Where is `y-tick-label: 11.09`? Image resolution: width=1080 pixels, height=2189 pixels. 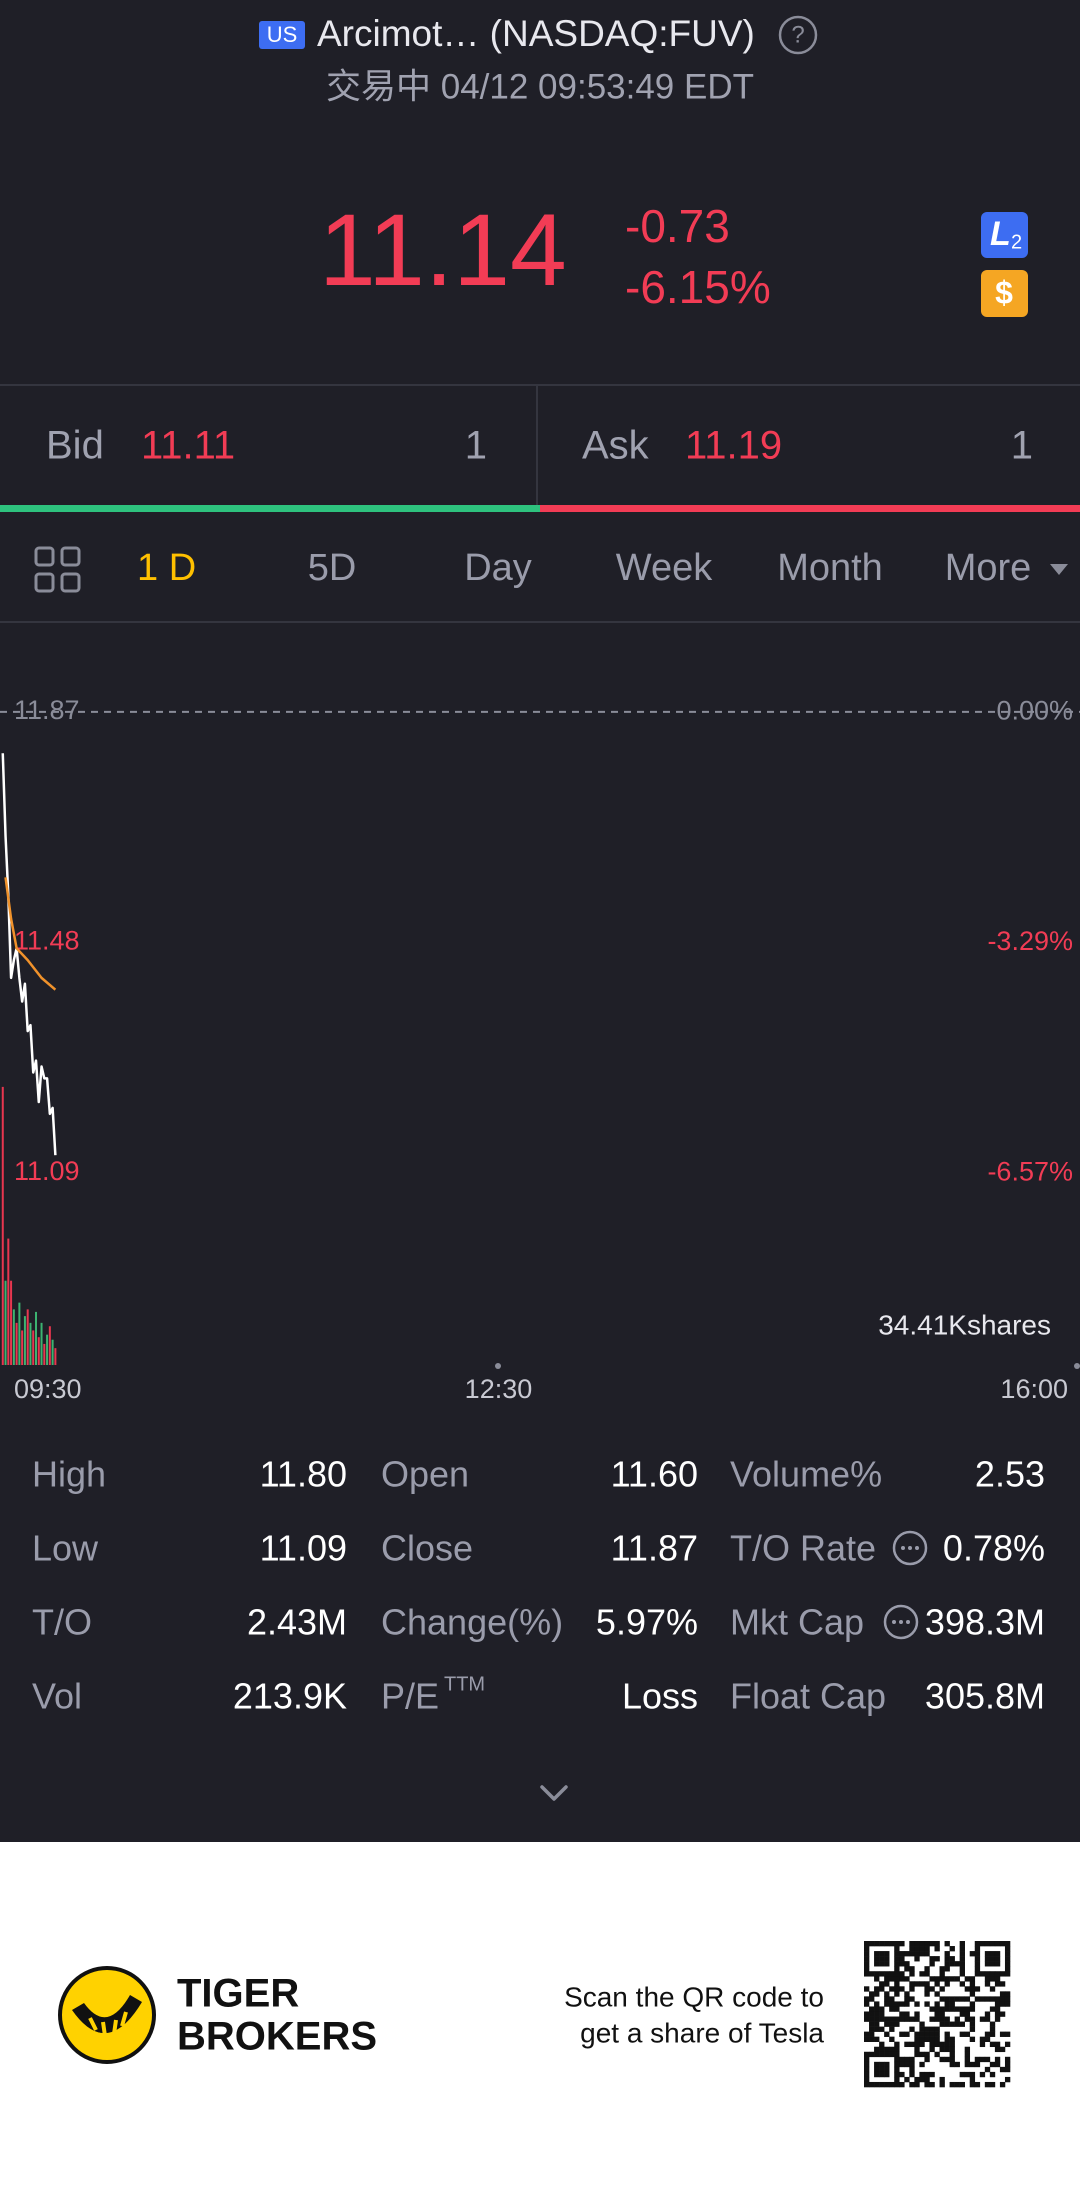 y-tick-label: 11.09 is located at coordinates (47, 1171).